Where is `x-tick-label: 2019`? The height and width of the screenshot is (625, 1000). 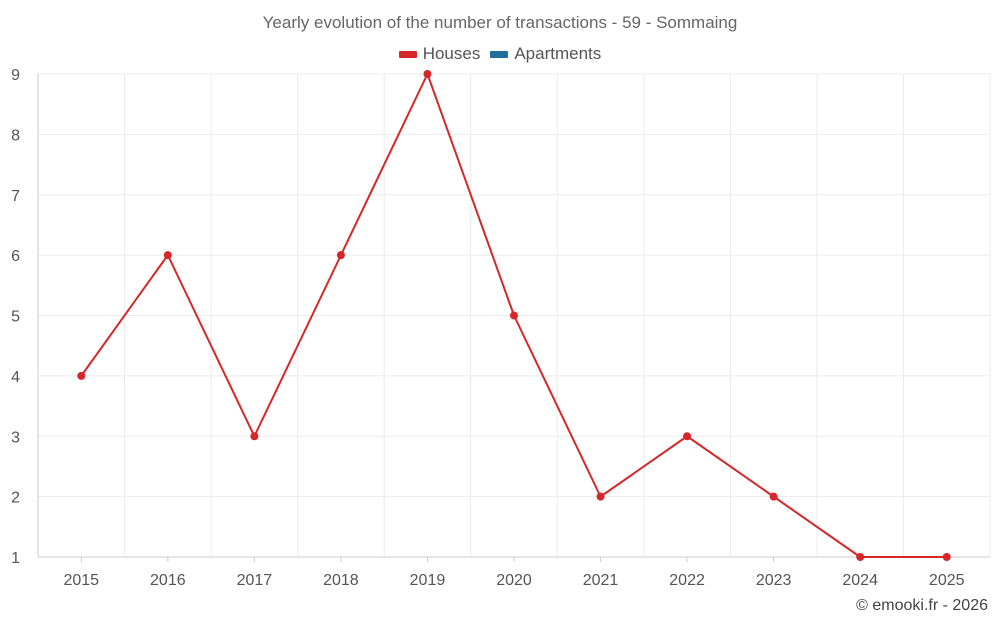 x-tick-label: 2019 is located at coordinates (428, 580).